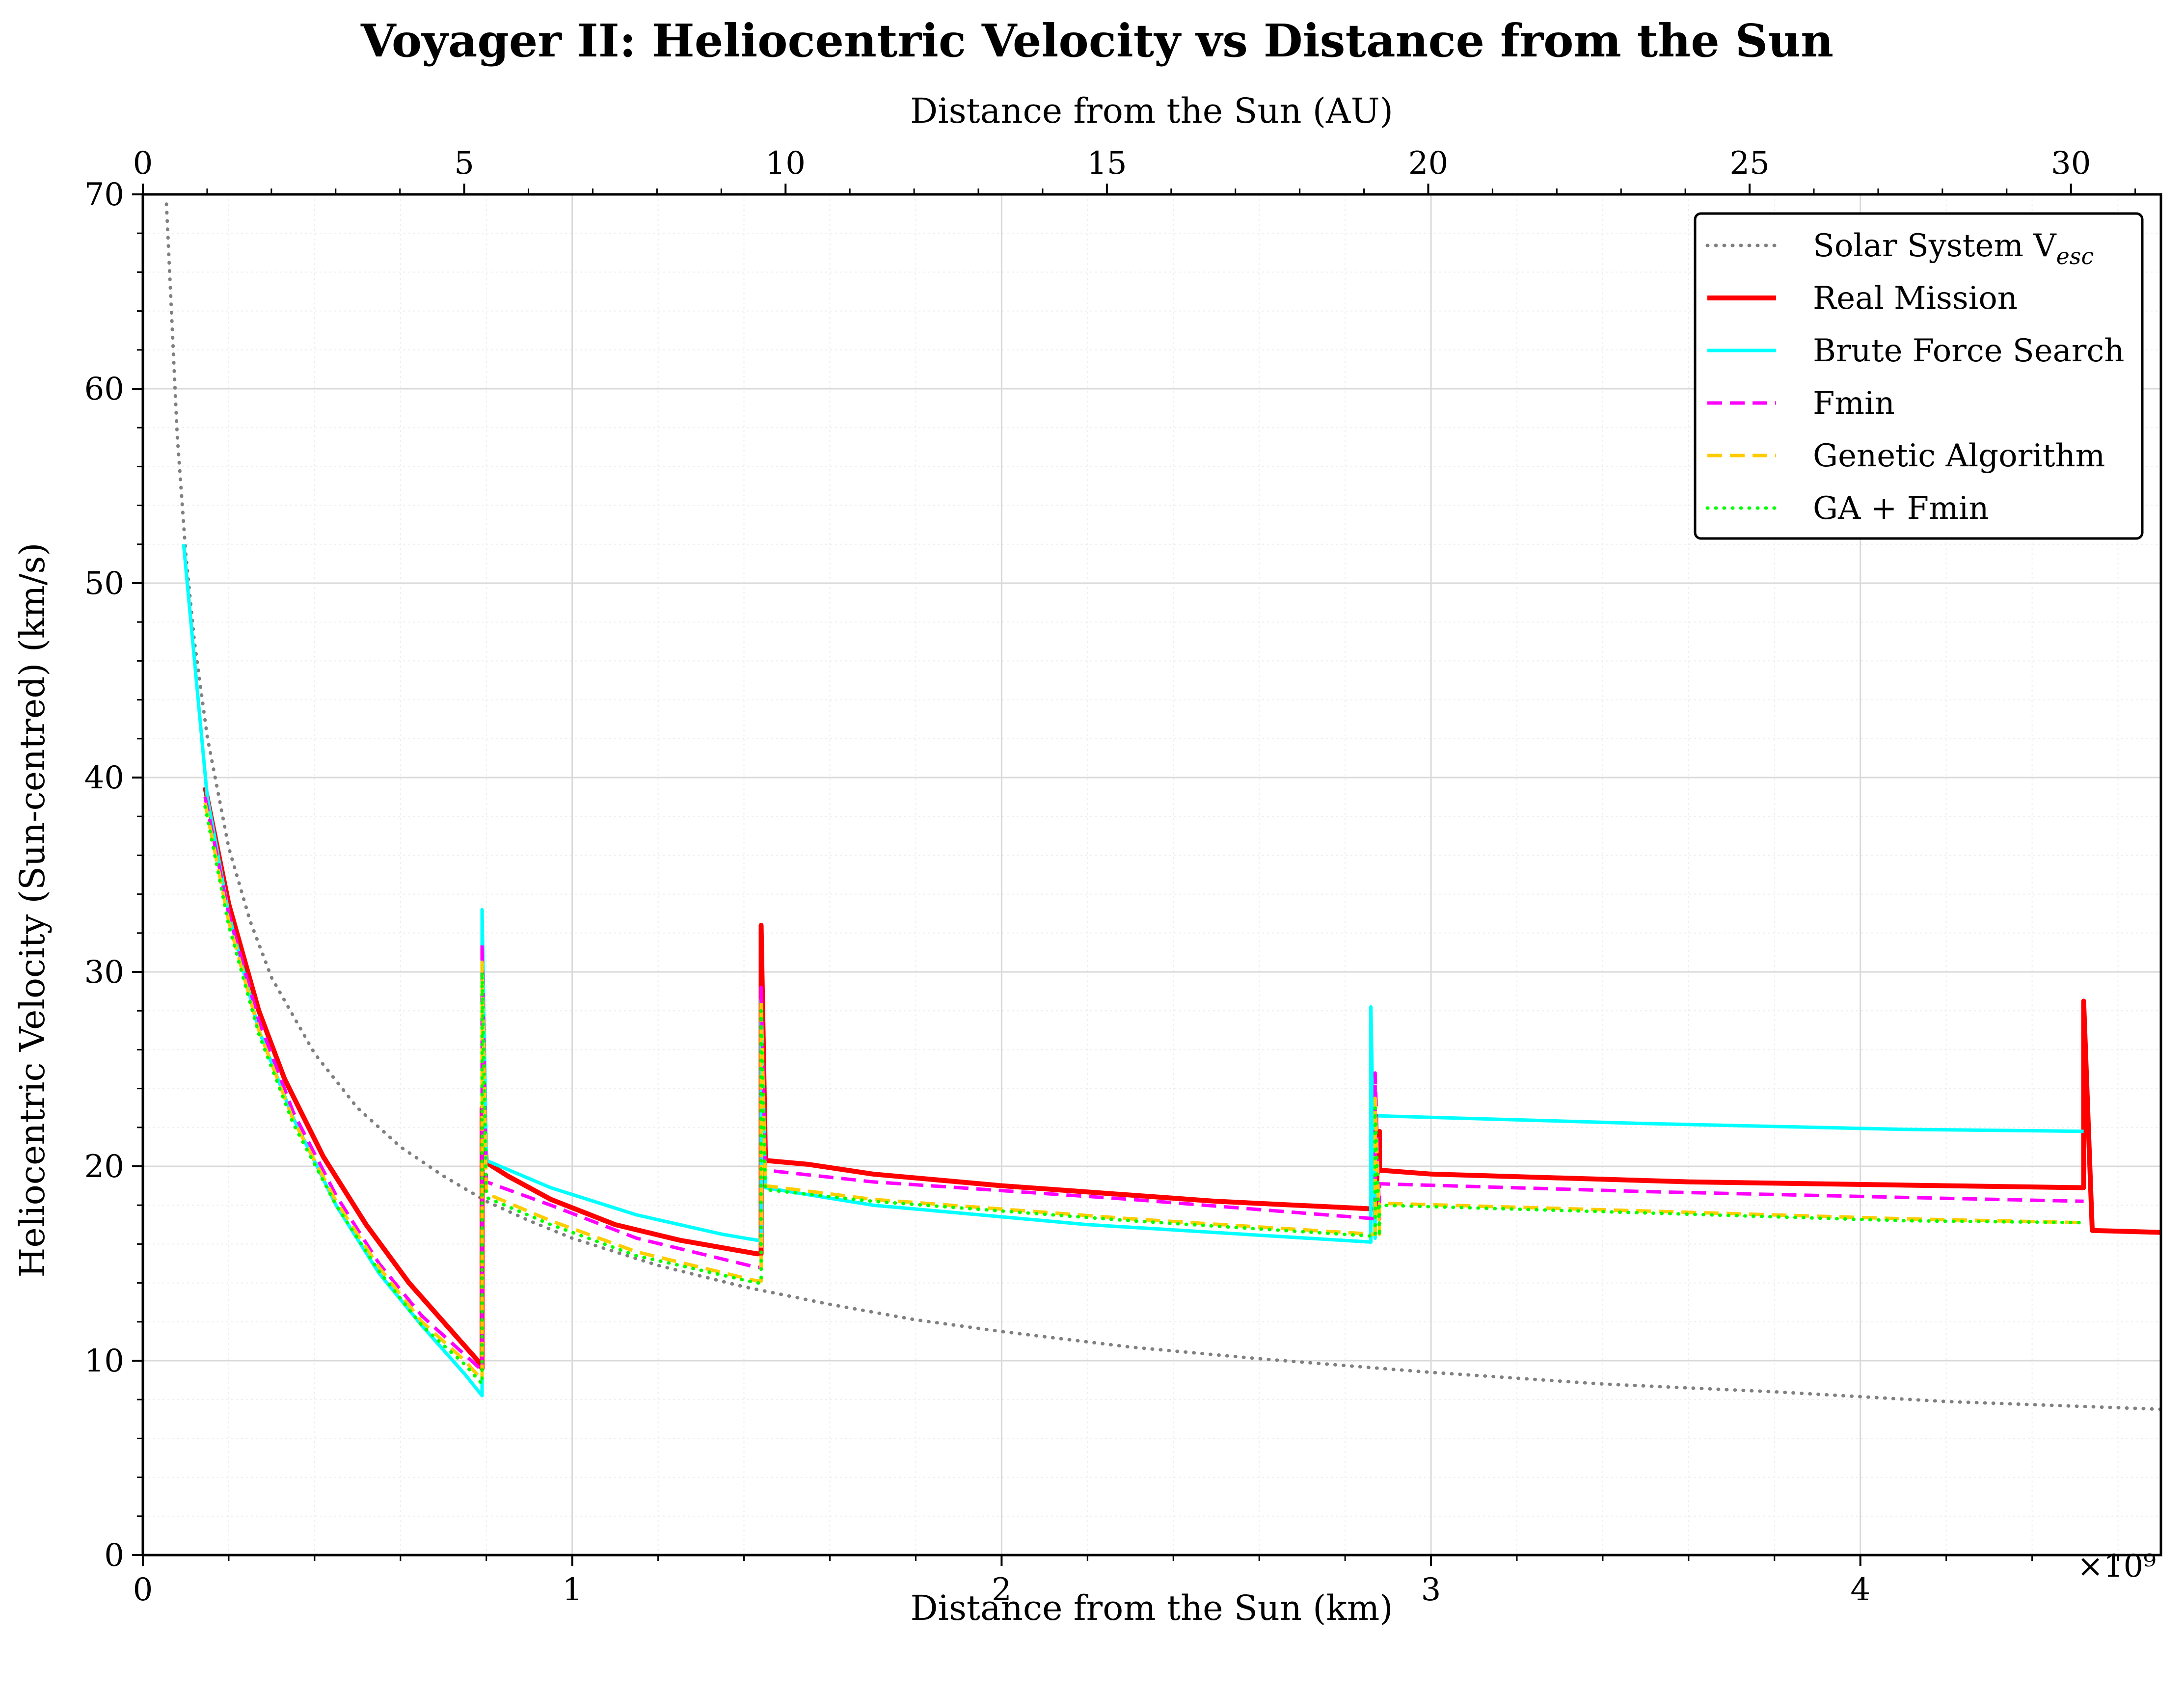 This screenshot has width=2184, height=1693. I want to click on y-tick-label: 10, so click(104, 1361).